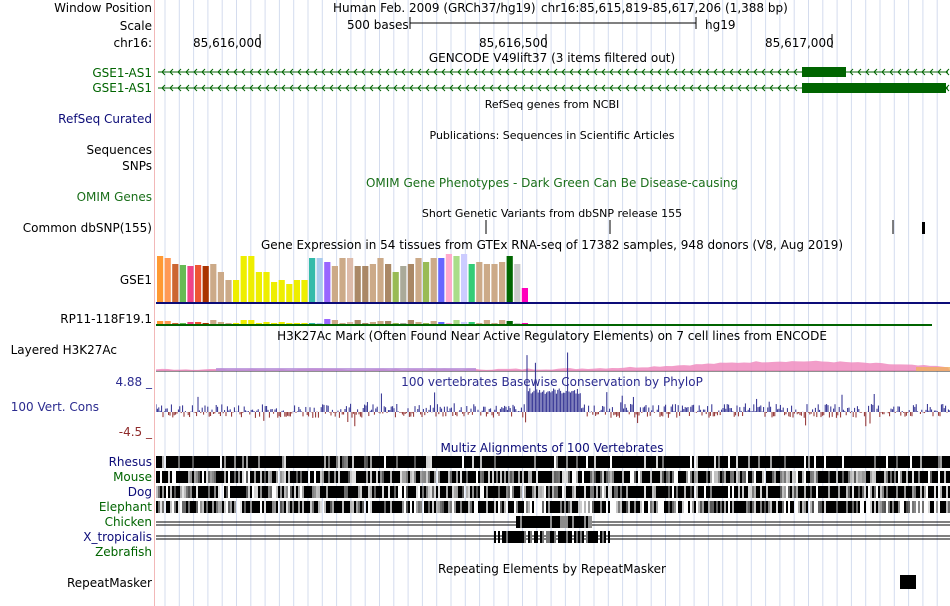 The image size is (950, 606). Describe the element at coordinates (117, 537) in the screenshot. I see `multiz-species-label: X_tropicalis` at that location.